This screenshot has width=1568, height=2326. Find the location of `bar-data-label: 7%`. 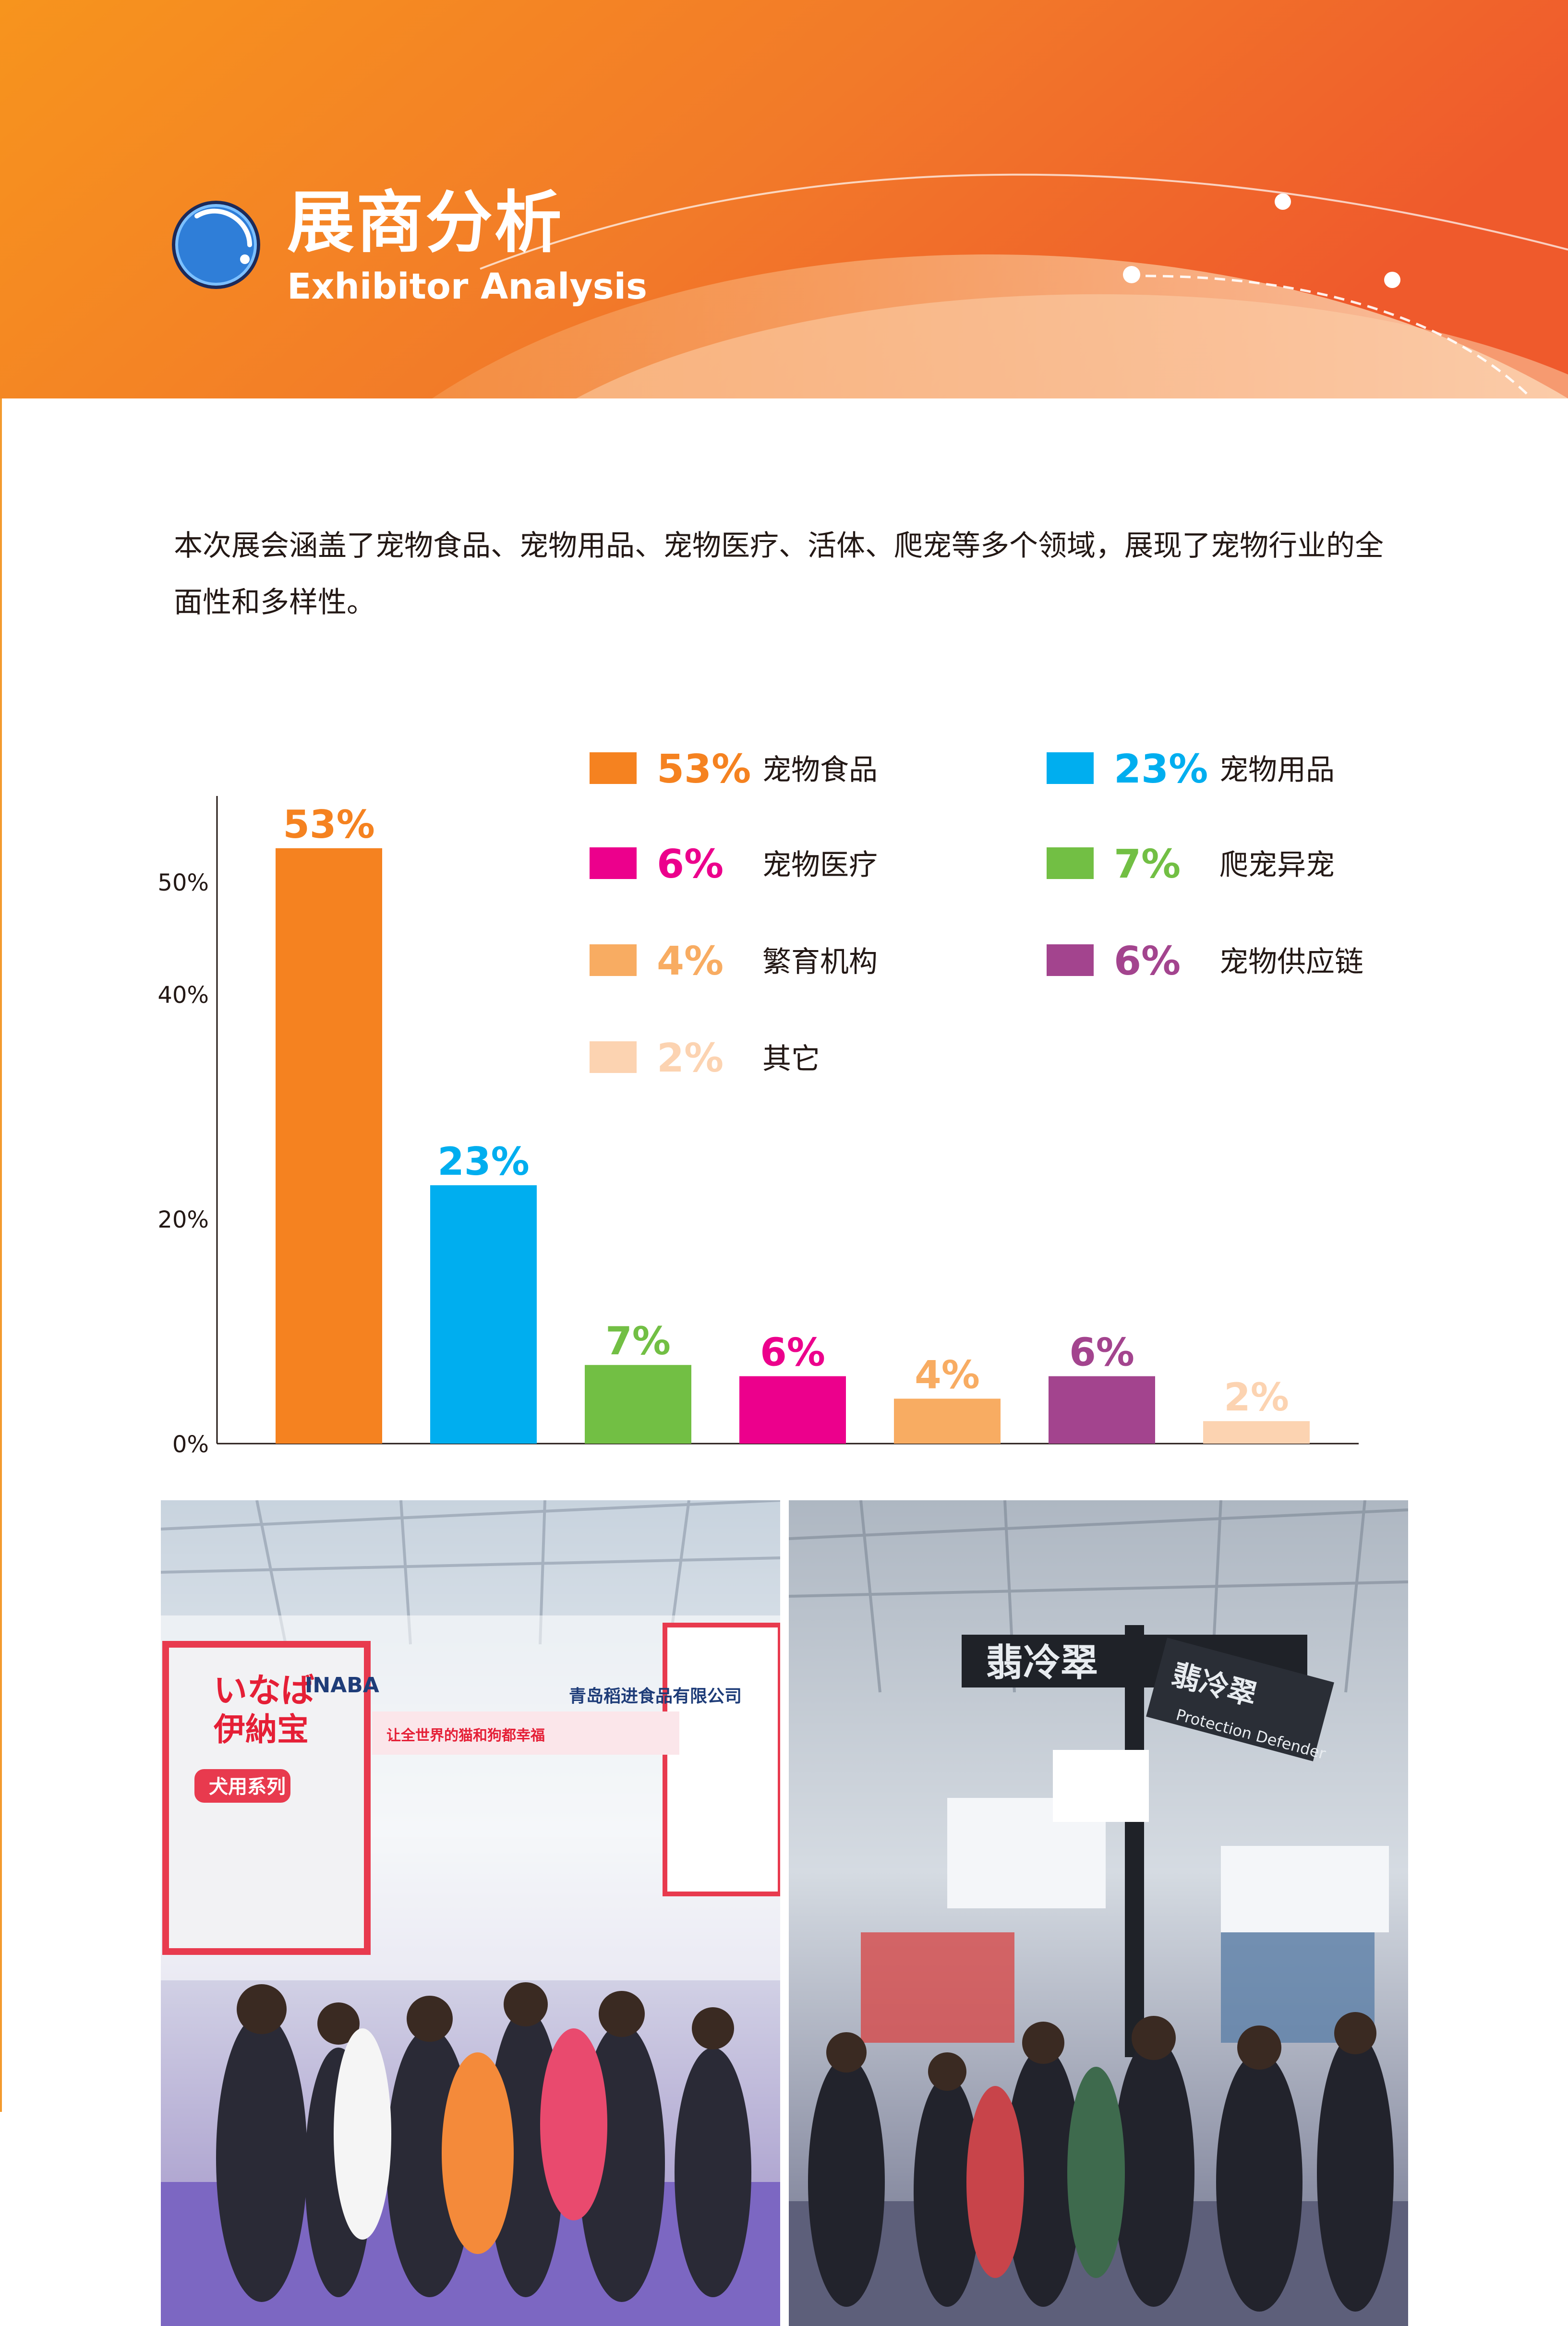

bar-data-label: 7% is located at coordinates (638, 1341).